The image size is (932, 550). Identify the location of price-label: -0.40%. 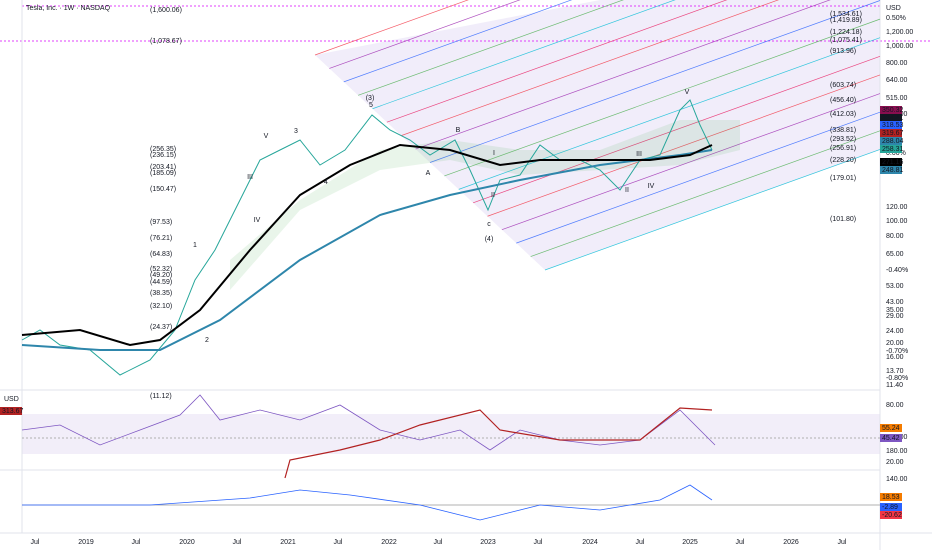
(897, 270).